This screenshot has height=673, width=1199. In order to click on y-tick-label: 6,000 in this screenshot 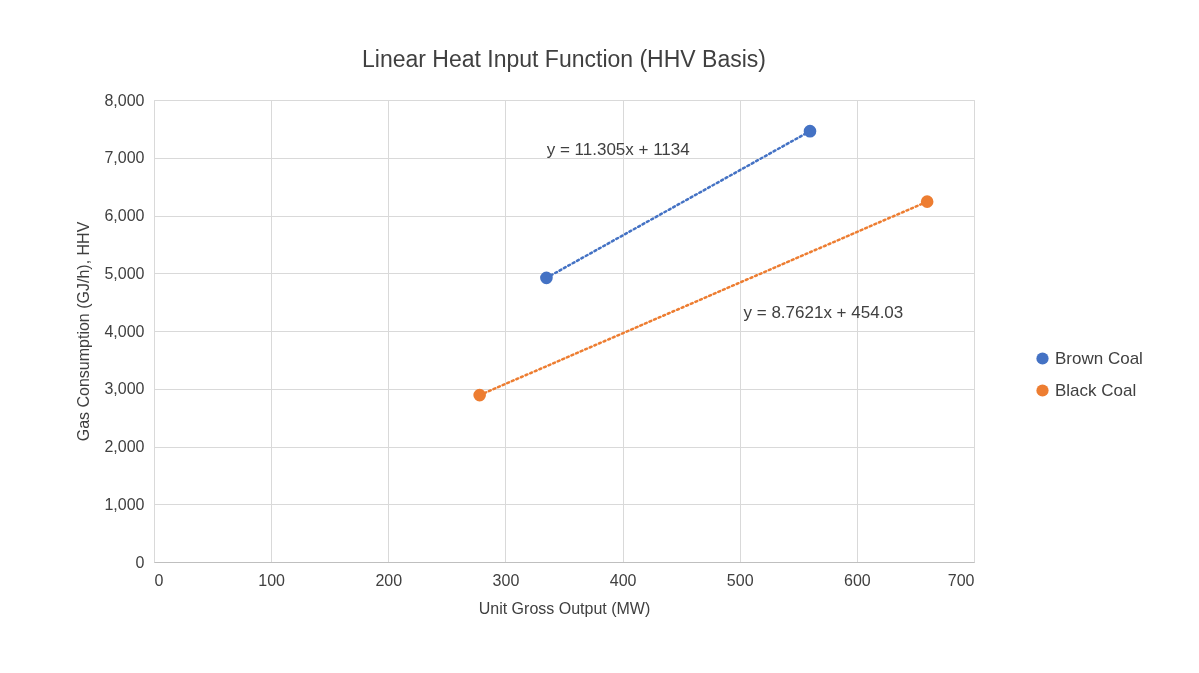, I will do `click(124, 215)`.